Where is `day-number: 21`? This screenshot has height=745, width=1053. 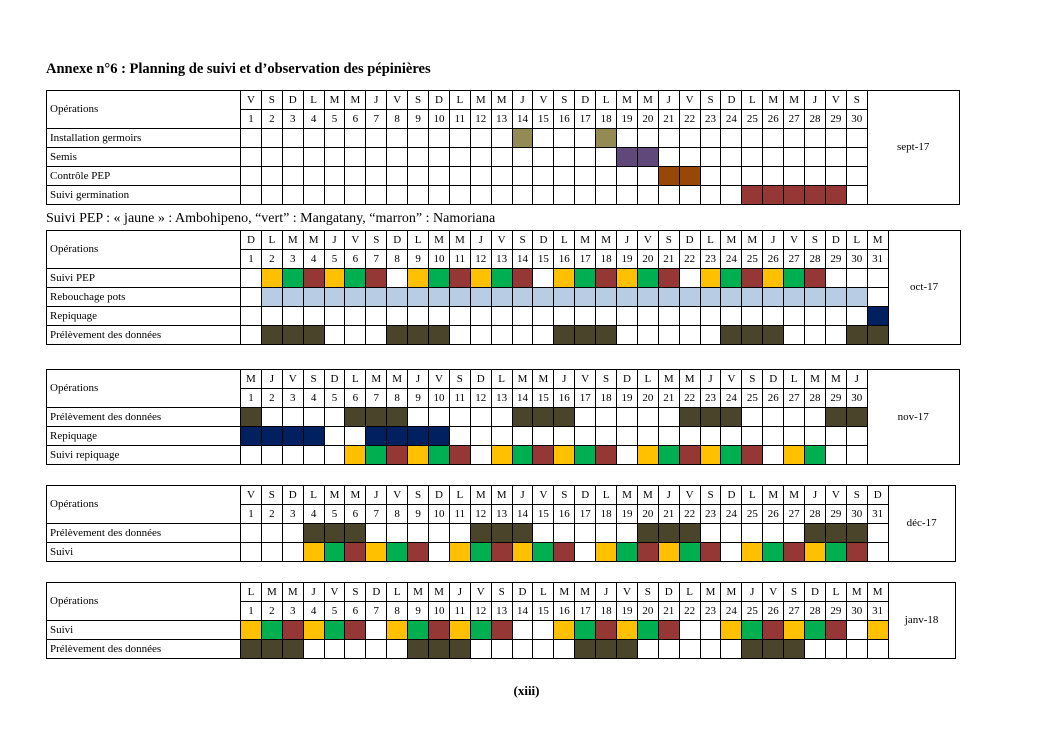 day-number: 21 is located at coordinates (668, 398).